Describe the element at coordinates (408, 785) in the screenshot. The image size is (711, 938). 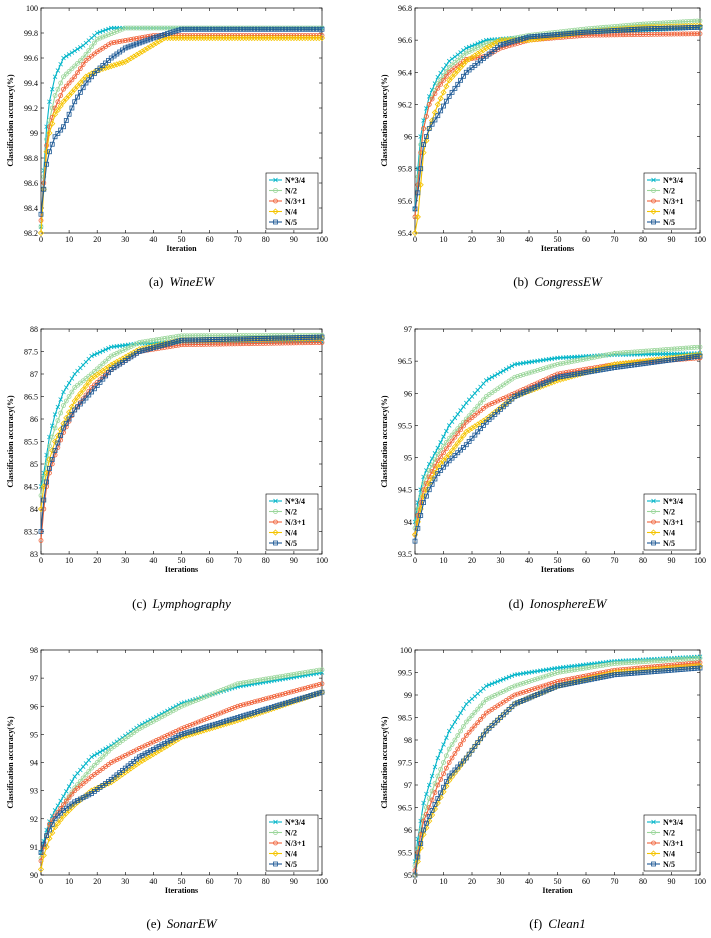
I see `y-tick-label: 97` at that location.